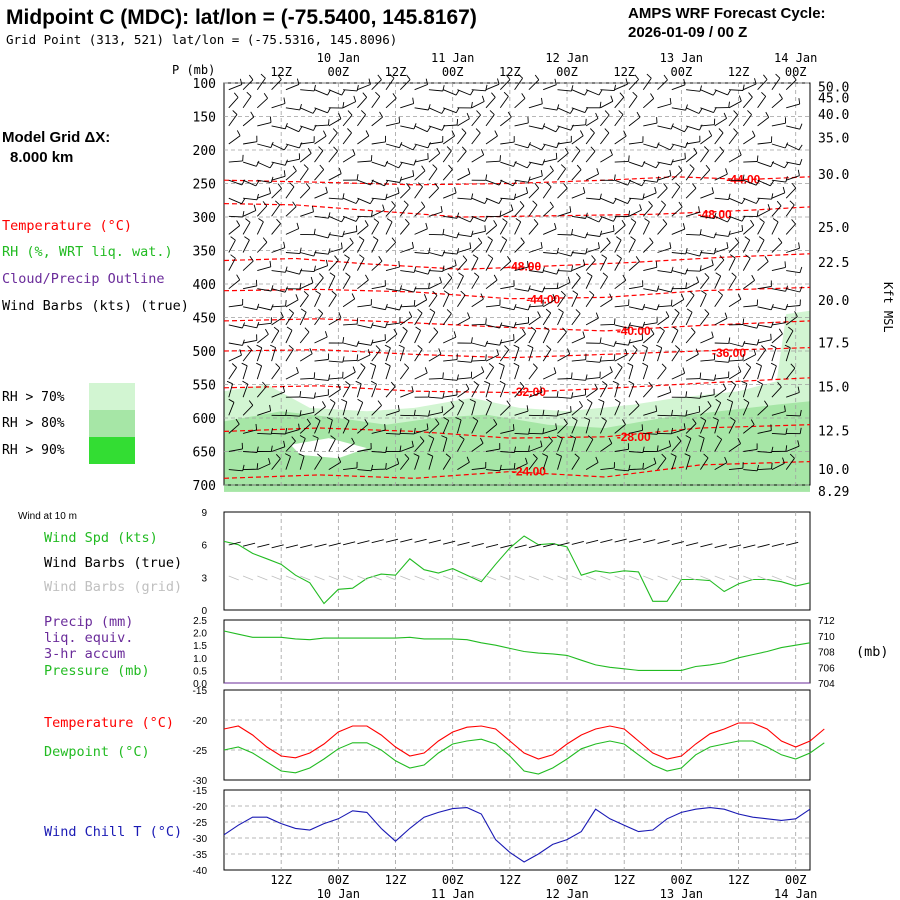 This screenshot has width=900, height=900. Describe the element at coordinates (200, 659) in the screenshot. I see `precip-panel-ytick-label: 1.0` at that location.